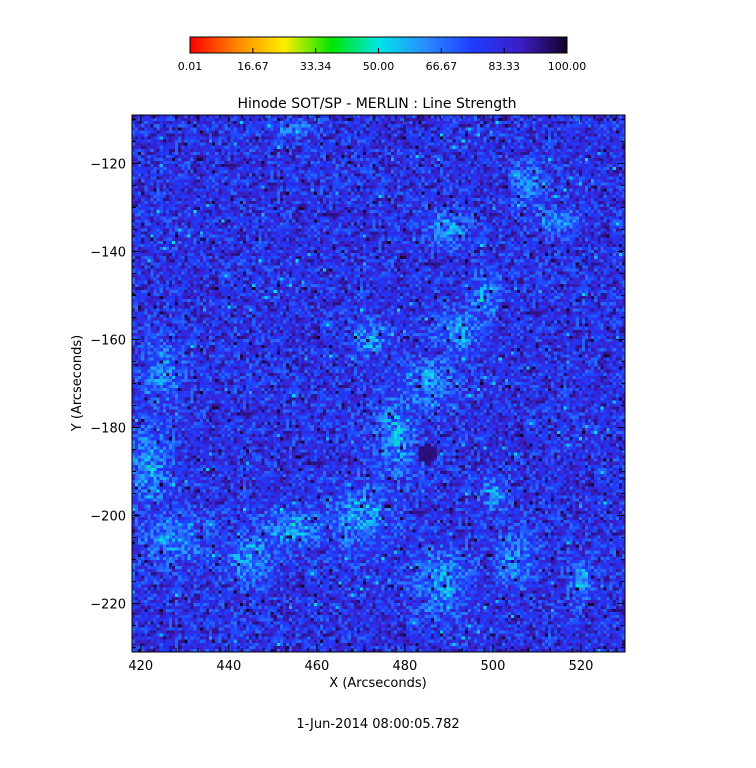 The width and height of the screenshot is (756, 768). I want to click on colorbar: 0.01 16.67 33.34 50.00 66.67 83.33 100.00, so click(382, 54).